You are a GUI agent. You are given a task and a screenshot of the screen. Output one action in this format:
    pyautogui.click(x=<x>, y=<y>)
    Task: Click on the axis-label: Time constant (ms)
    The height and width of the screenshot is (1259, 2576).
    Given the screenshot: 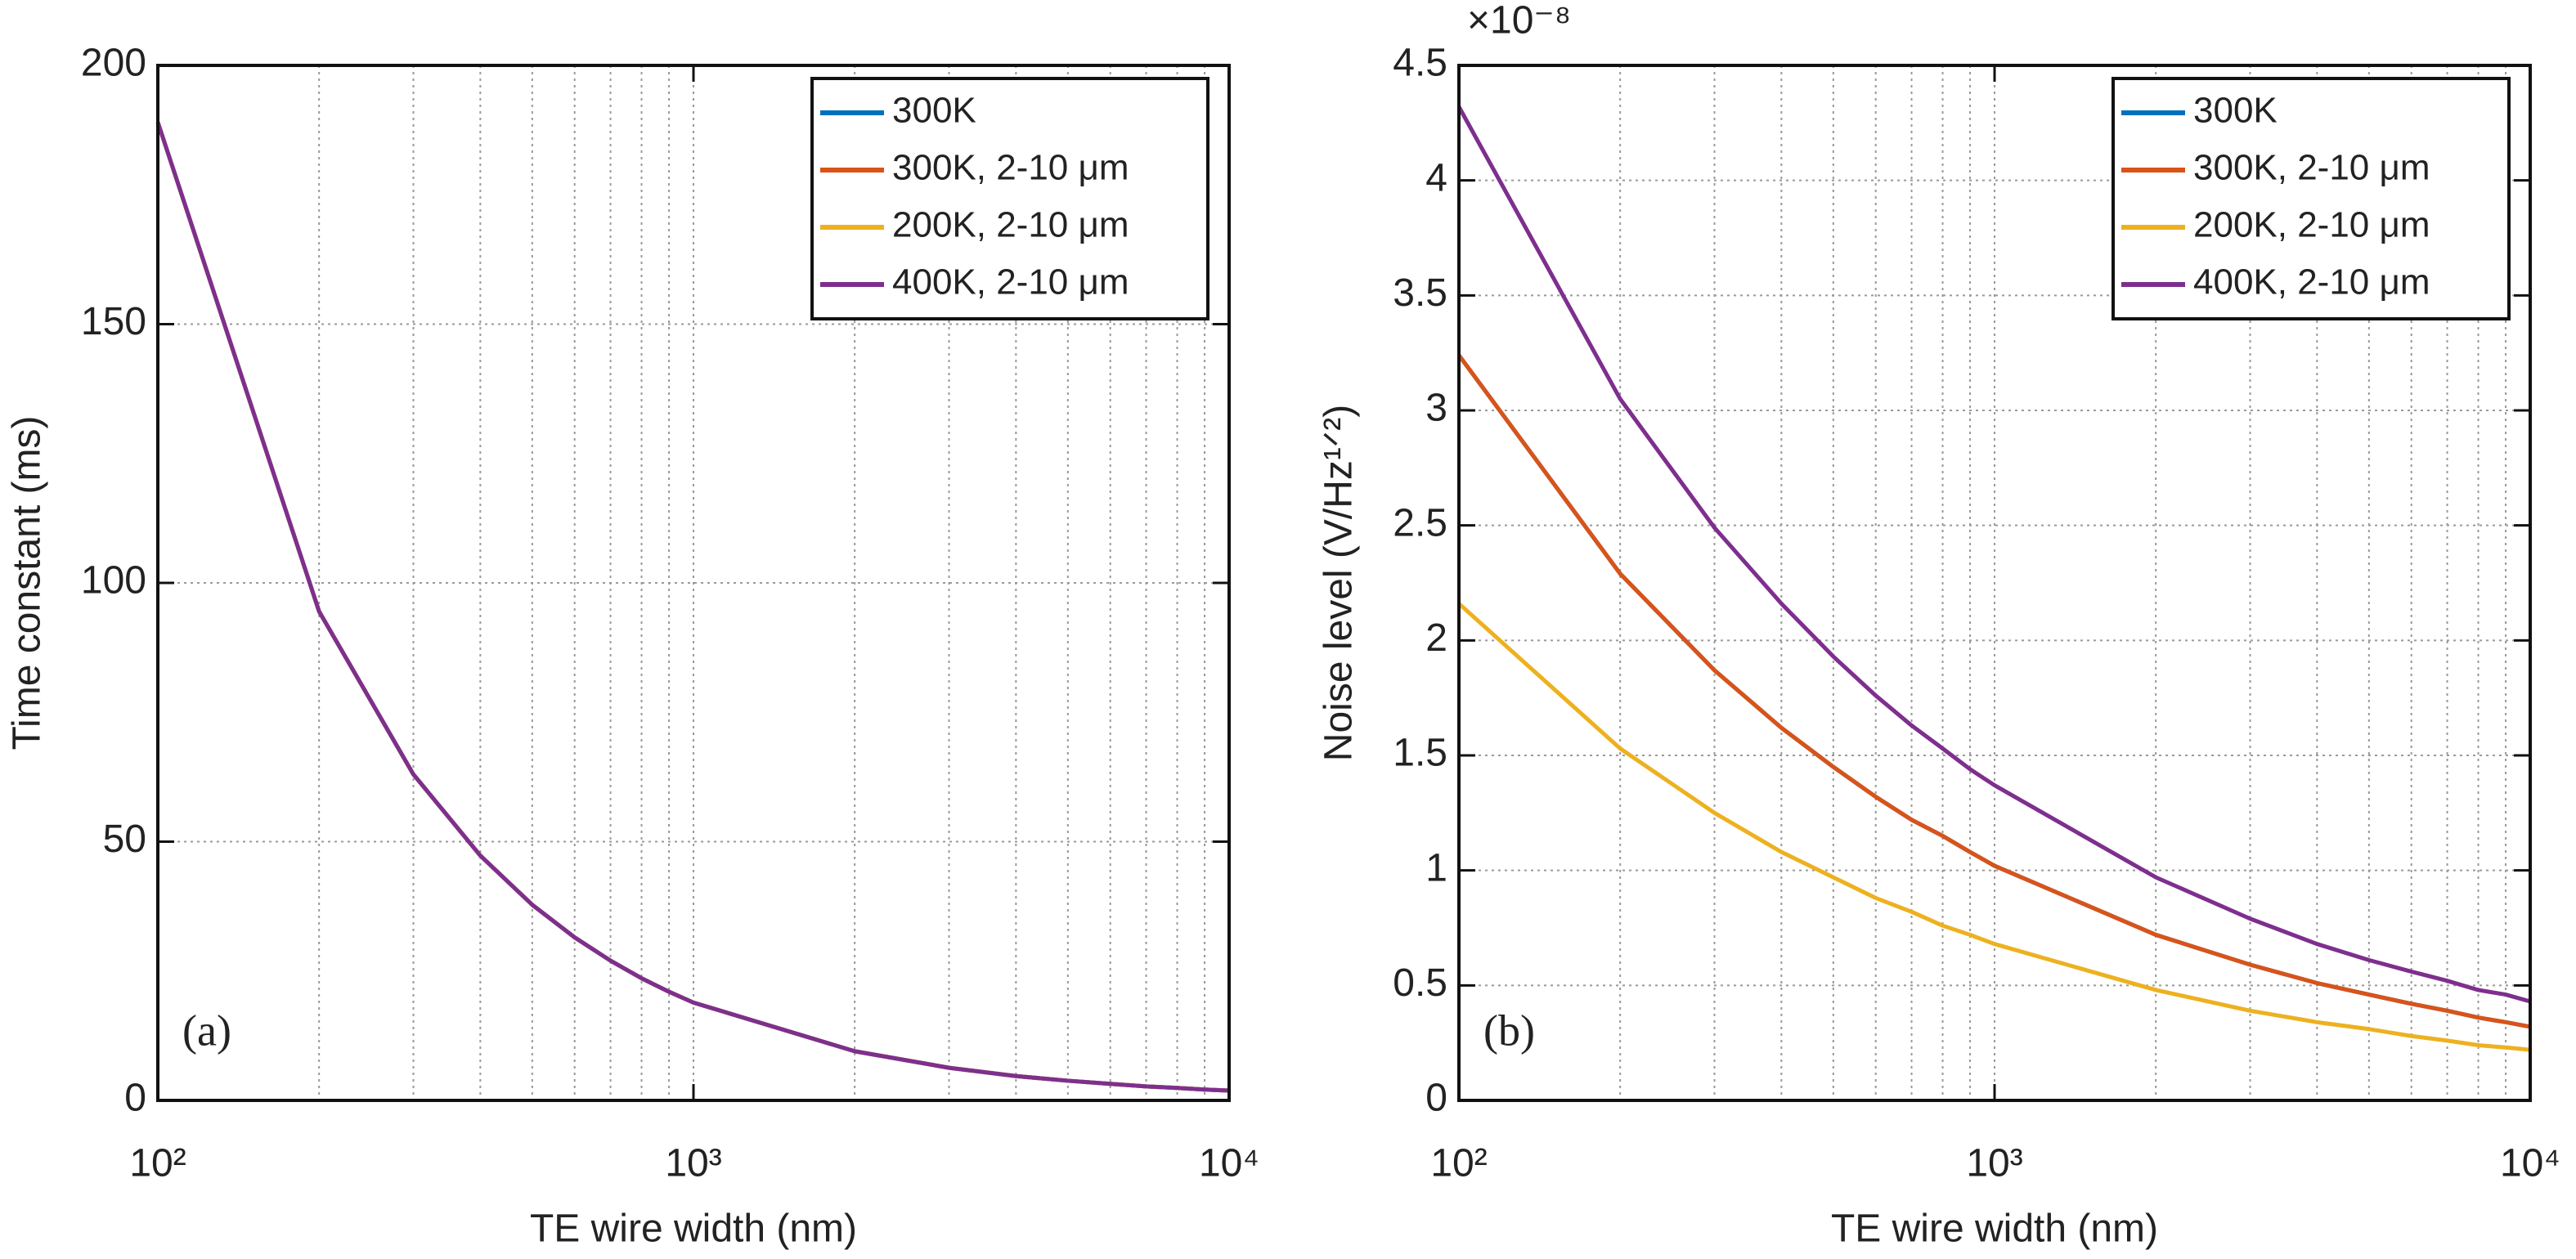 What is the action you would take?
    pyautogui.click(x=27, y=583)
    